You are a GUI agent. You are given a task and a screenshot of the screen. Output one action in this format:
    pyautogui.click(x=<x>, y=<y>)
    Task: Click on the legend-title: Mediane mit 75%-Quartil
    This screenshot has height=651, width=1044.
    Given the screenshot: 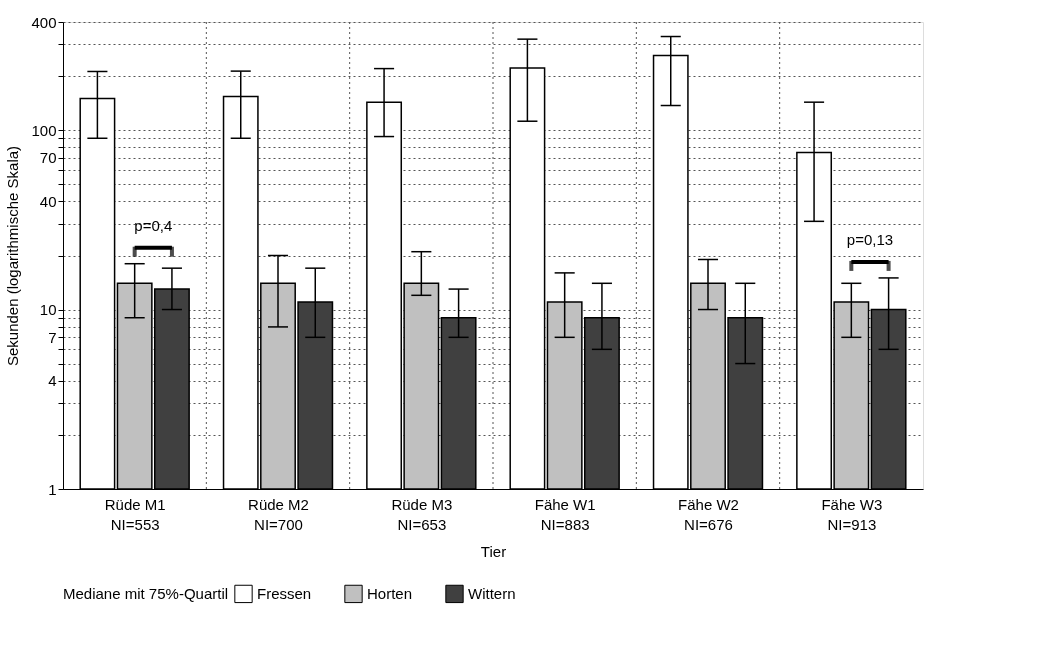 What is the action you would take?
    pyautogui.click(x=146, y=593)
    